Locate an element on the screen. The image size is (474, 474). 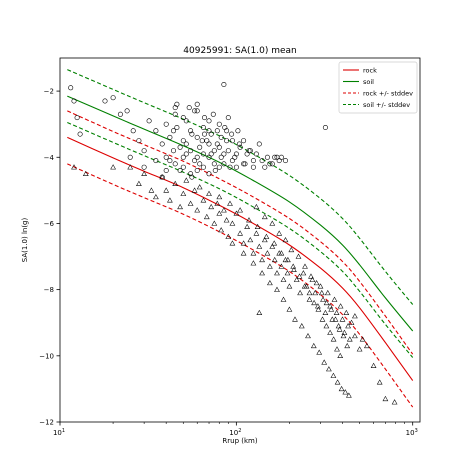
chart-title: 40925991: SA(1.0) mean is located at coordinates (239, 51).